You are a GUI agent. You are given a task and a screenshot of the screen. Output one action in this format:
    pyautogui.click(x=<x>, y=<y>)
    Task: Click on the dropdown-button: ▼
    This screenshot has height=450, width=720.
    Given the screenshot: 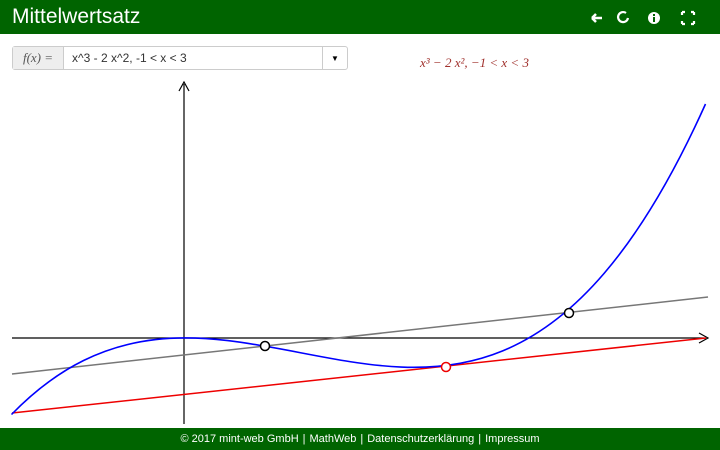 What is the action you would take?
    pyautogui.click(x=334, y=58)
    